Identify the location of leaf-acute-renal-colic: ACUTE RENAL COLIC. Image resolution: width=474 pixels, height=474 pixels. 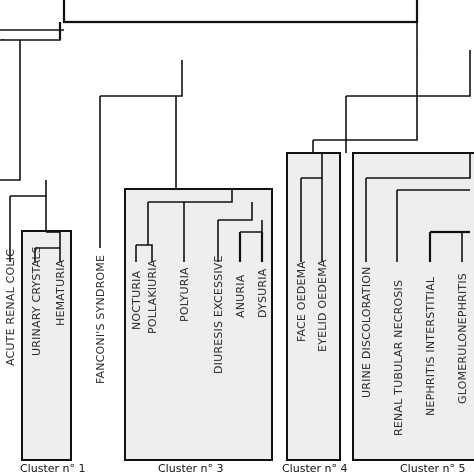
(10, 307).